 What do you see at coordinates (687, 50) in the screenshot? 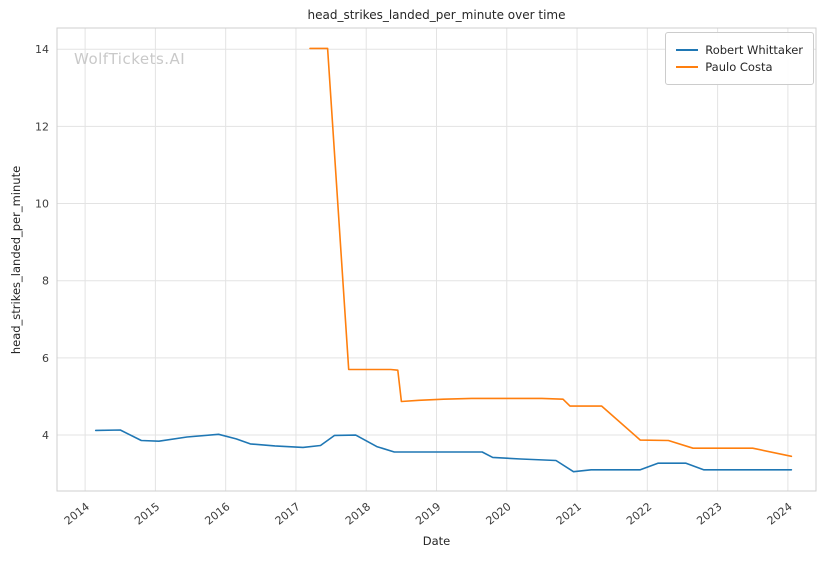
I see `legend-line-robert-whittaker` at bounding box center [687, 50].